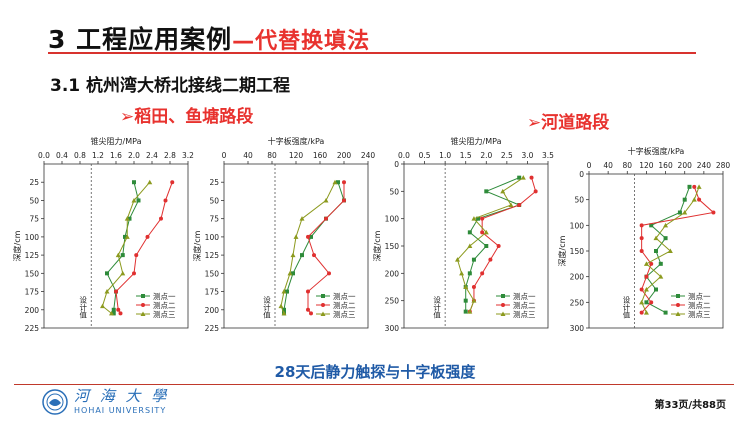 The width and height of the screenshot is (750, 421). Describe the element at coordinates (723, 165) in the screenshot. I see `x-tick-label: 280` at that location.